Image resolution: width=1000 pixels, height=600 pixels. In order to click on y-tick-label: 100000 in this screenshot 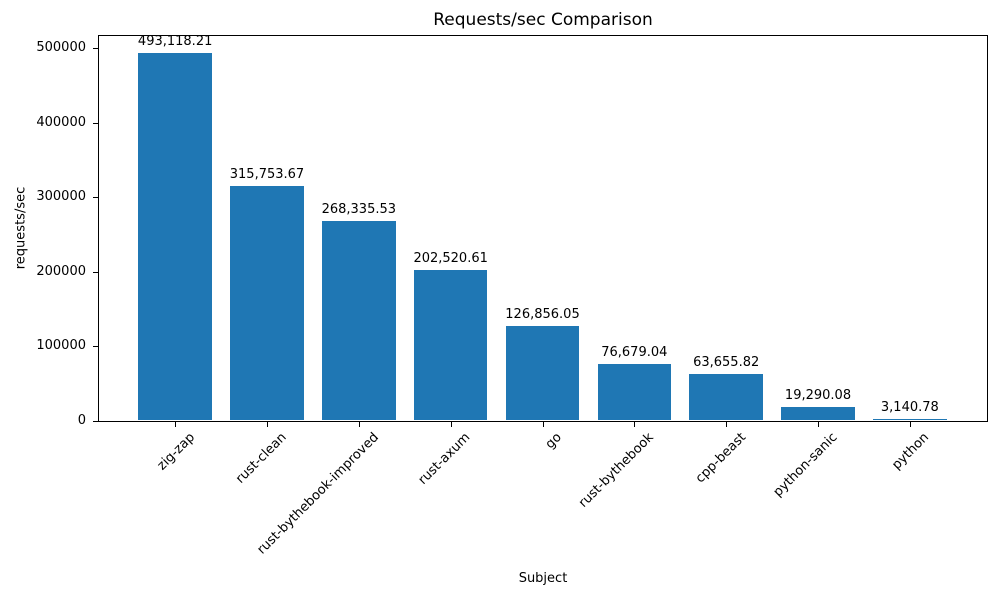, I will do `click(61, 346)`.